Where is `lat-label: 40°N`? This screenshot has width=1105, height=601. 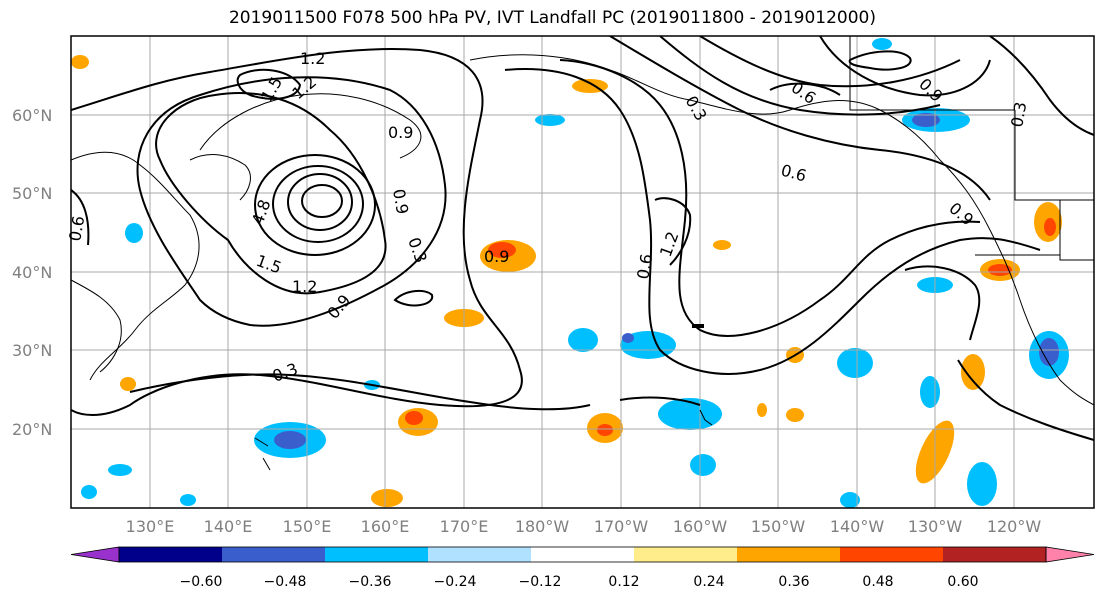 lat-label: 40°N is located at coordinates (32, 272).